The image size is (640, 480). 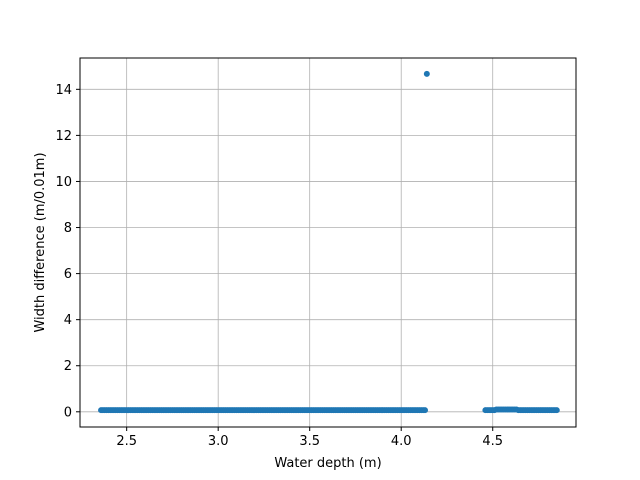 I want to click on x-tick-label: 2.5, so click(x=126, y=441).